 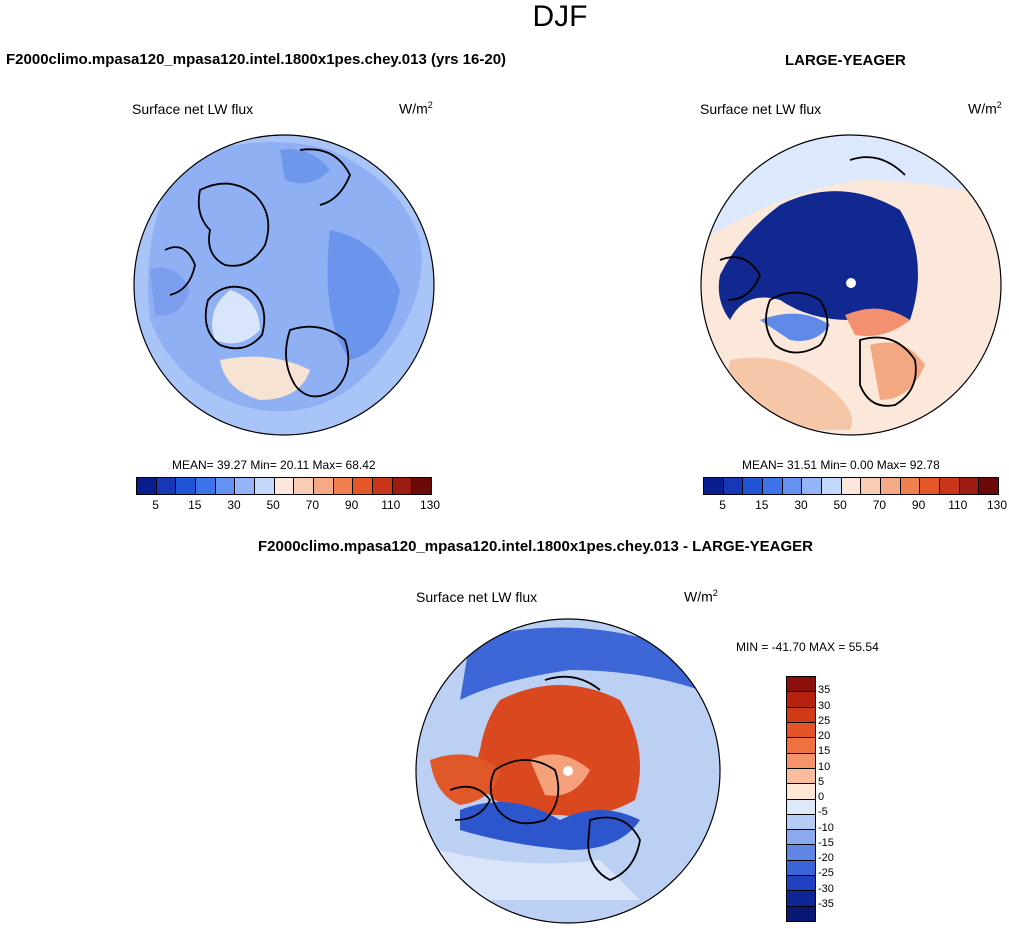 I want to click on colorbar-obs, so click(x=851, y=486).